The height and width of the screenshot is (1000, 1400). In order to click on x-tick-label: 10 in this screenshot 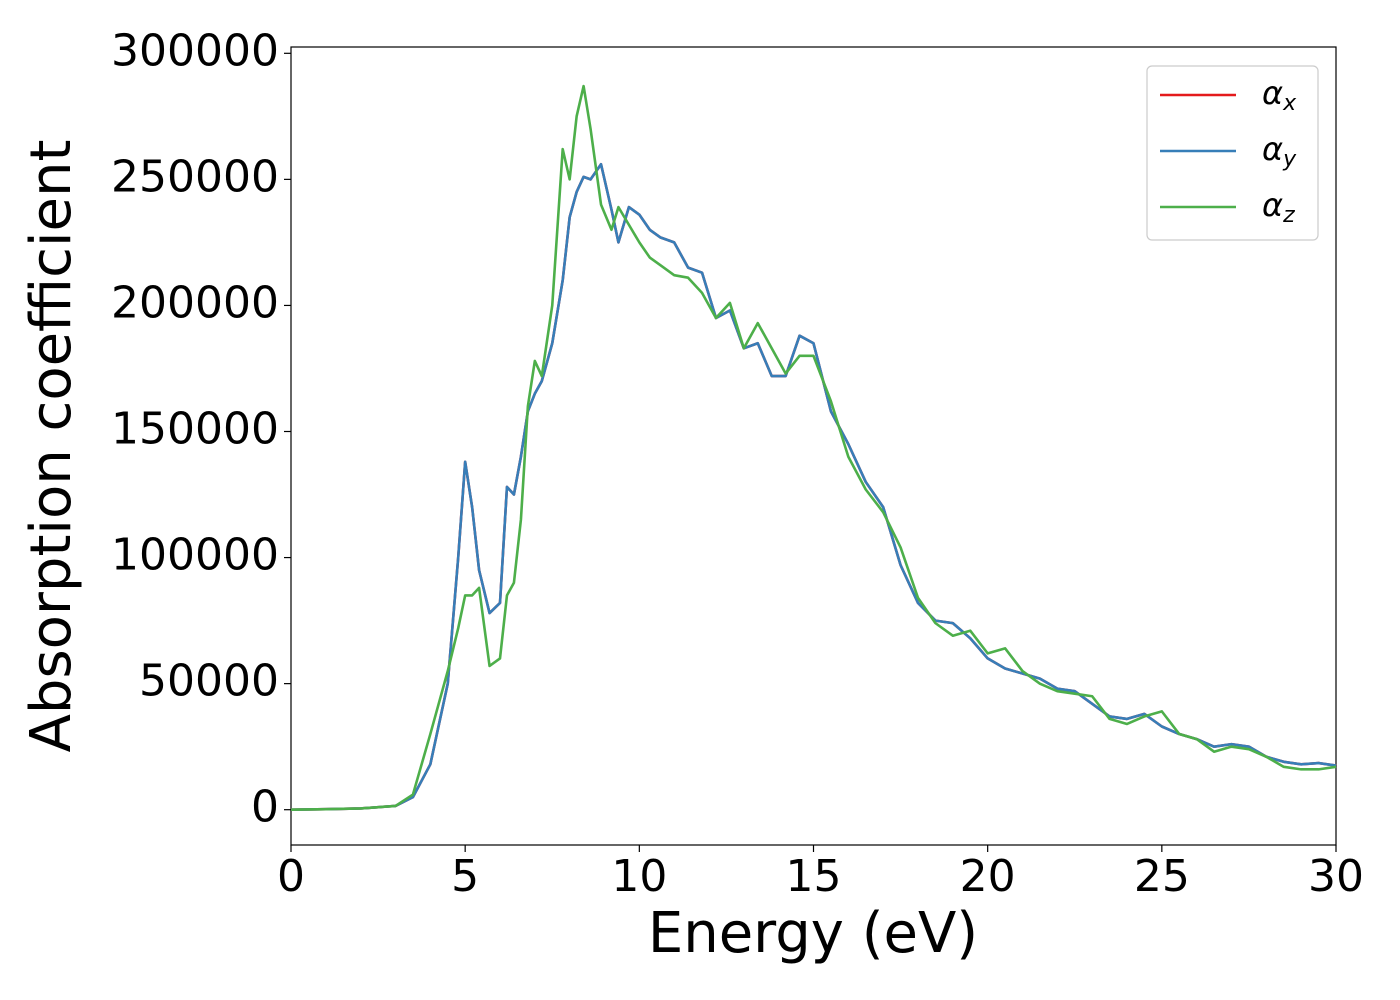, I will do `click(639, 876)`.